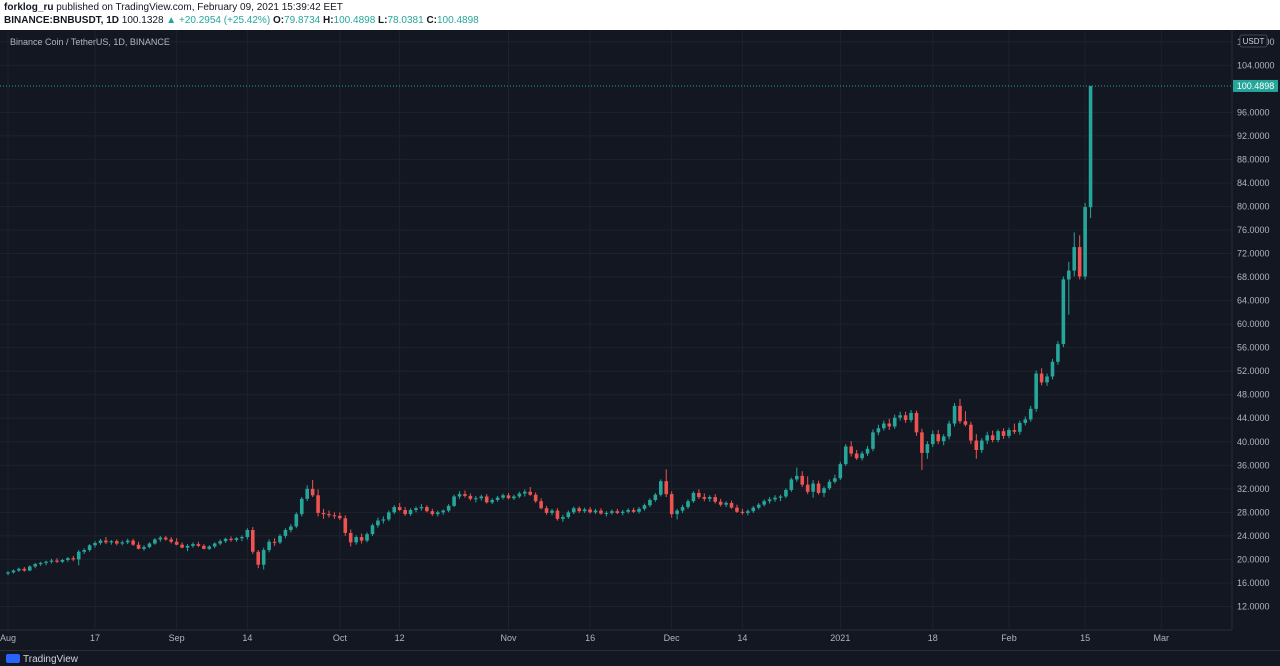 Image resolution: width=1280 pixels, height=666 pixels. What do you see at coordinates (1253, 442) in the screenshot?
I see `price-tick-label: 40.0000` at bounding box center [1253, 442].